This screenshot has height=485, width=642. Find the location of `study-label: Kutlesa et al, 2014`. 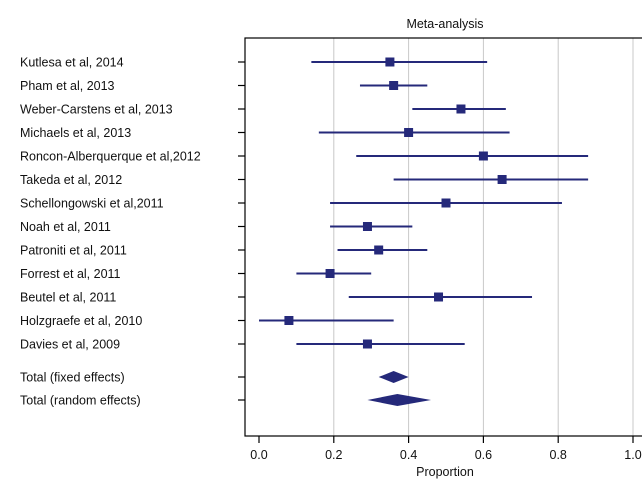

study-label: Kutlesa et al, 2014 is located at coordinates (72, 63).